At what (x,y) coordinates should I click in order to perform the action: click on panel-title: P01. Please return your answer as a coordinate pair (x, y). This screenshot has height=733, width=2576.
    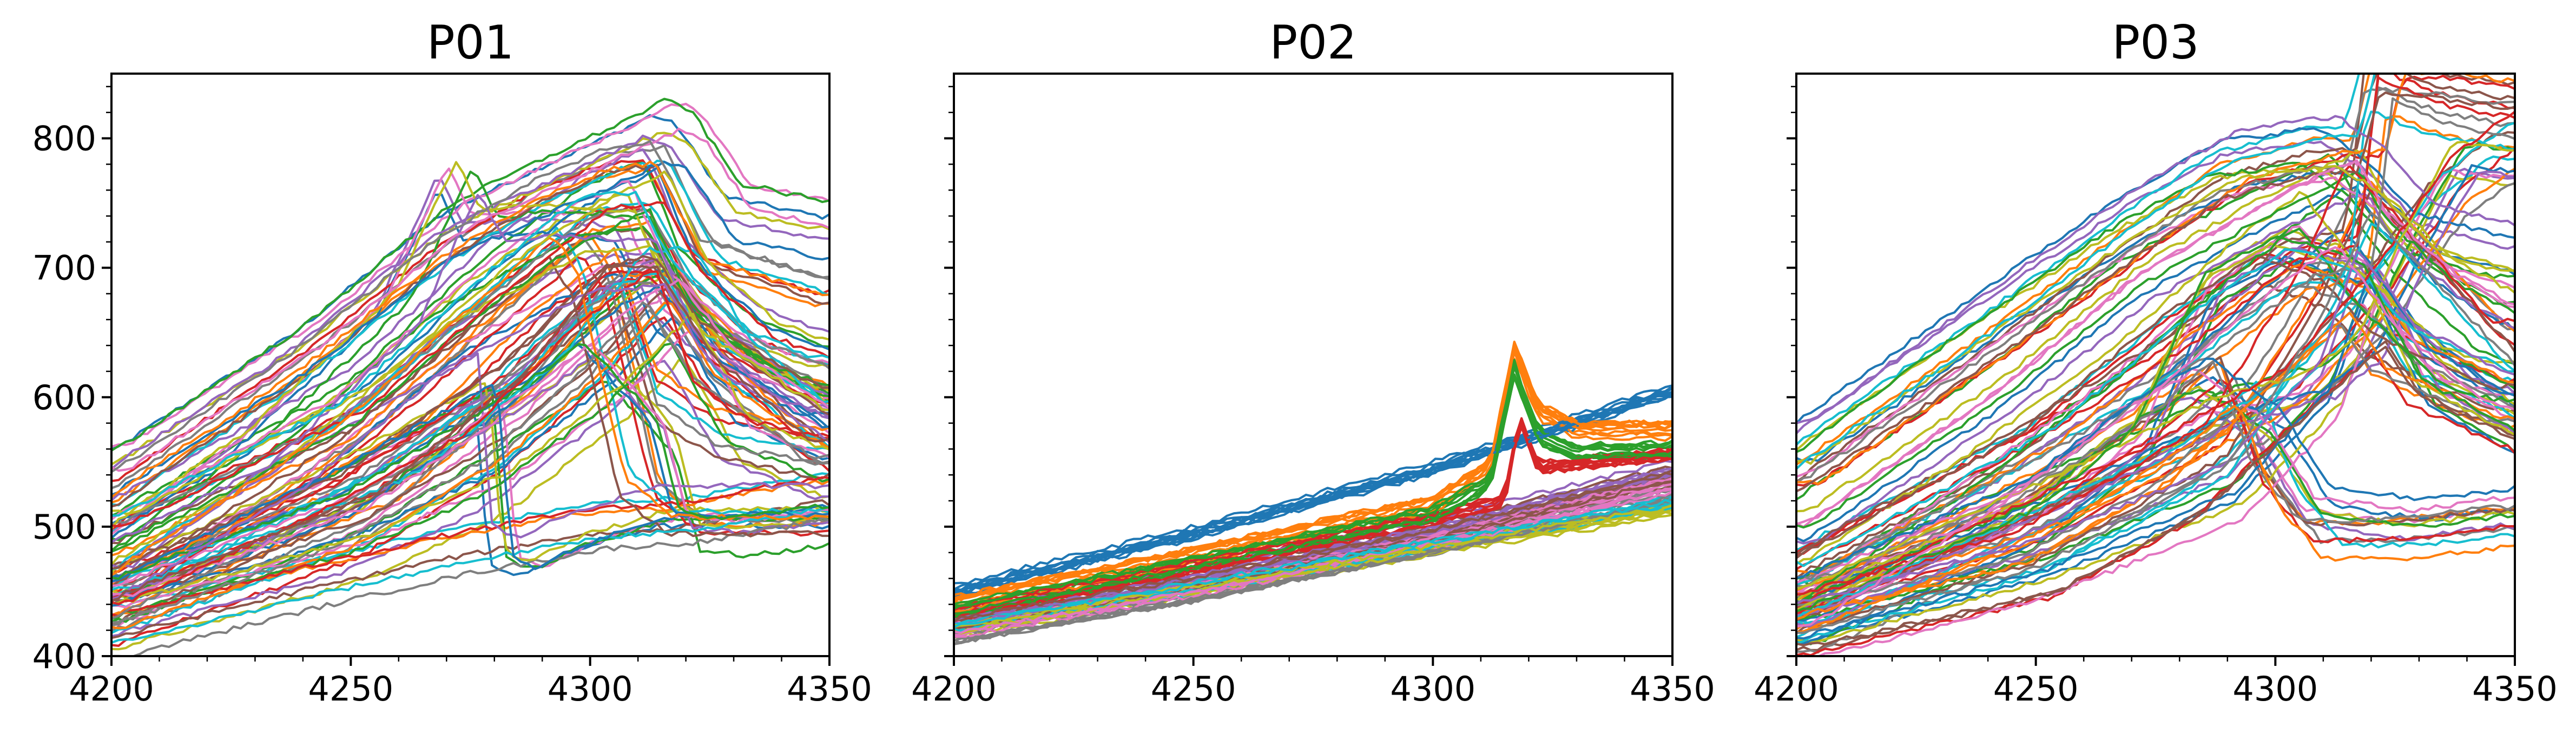
    Looking at the image, I should click on (470, 43).